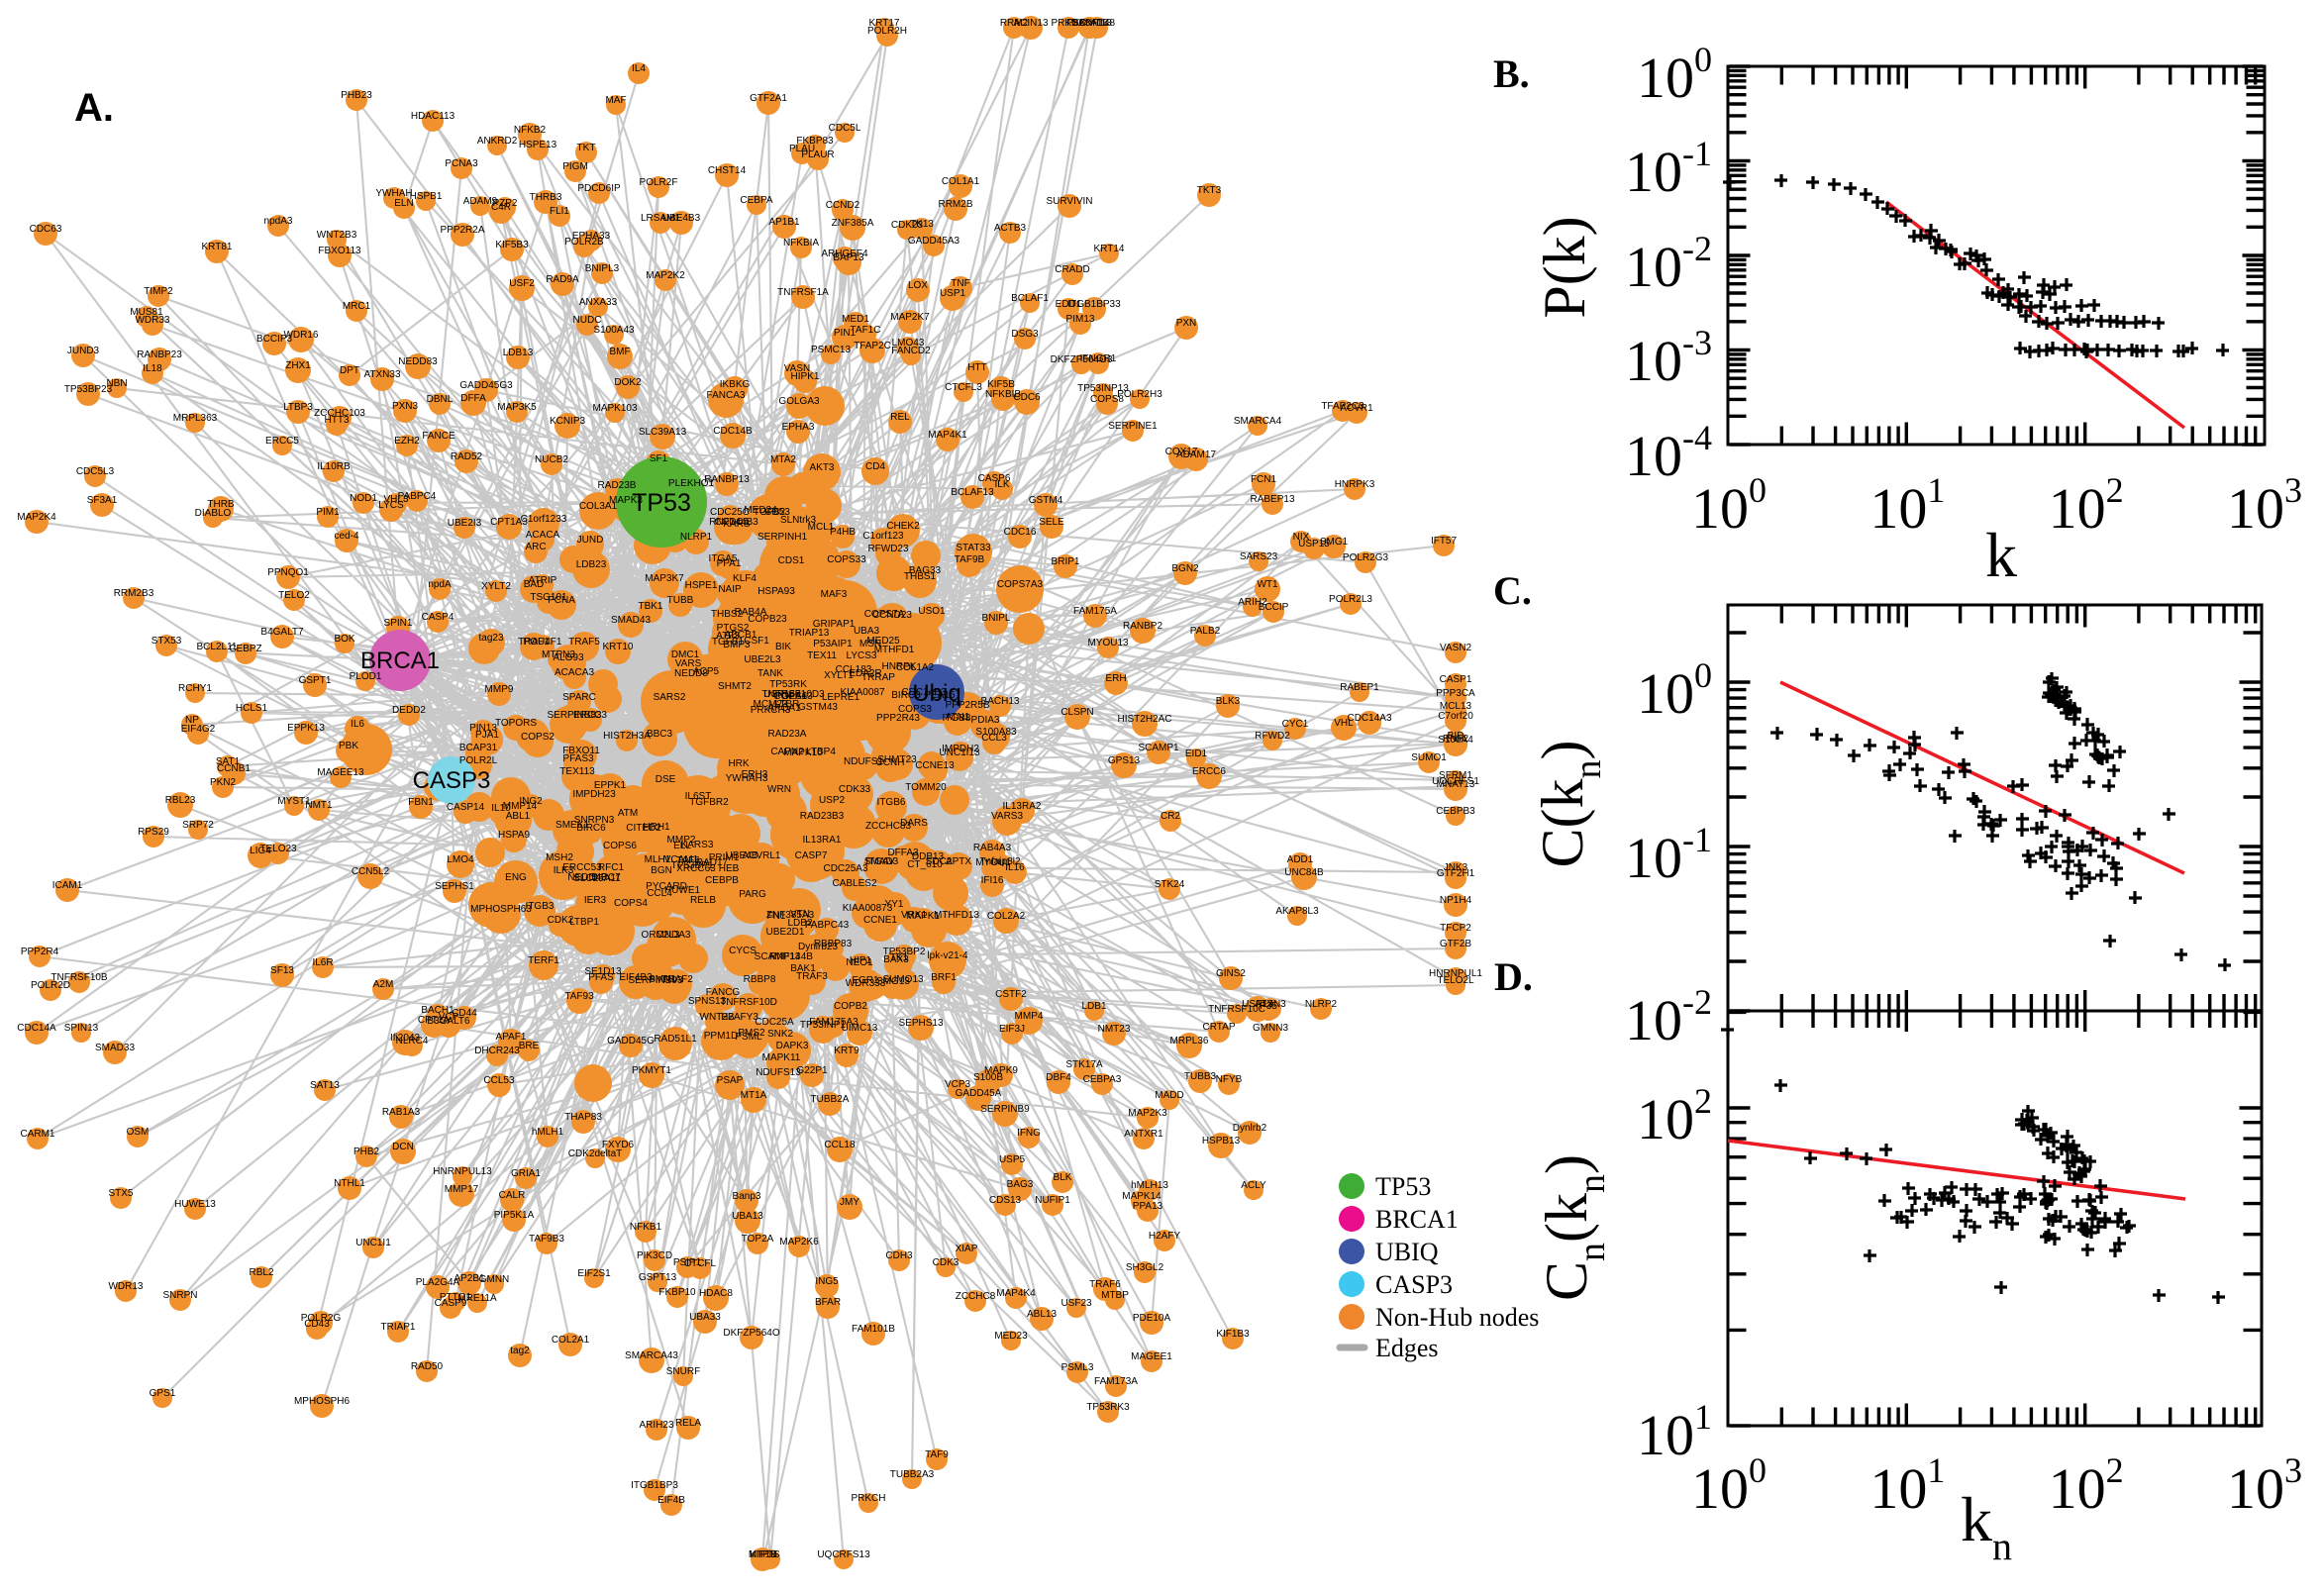 Image resolution: width=2323 pixels, height=1596 pixels. What do you see at coordinates (520, 806) in the screenshot?
I see `svg-text: MMP14` at bounding box center [520, 806].